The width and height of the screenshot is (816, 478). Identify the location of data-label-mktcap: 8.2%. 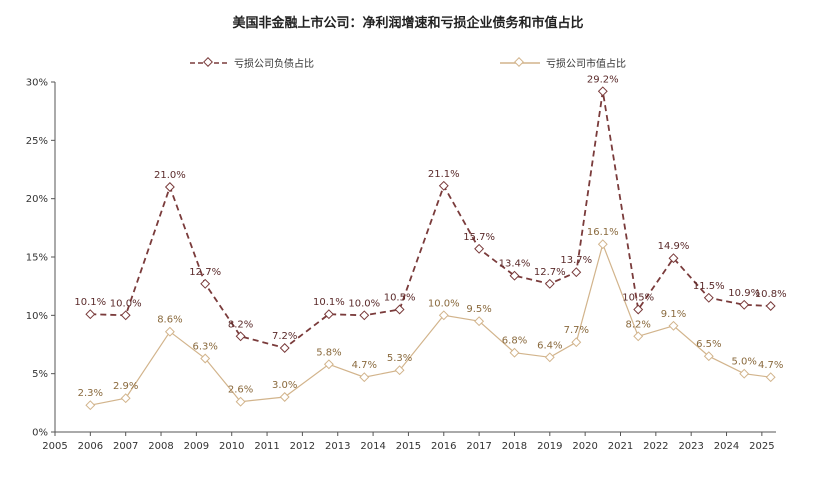
(637, 324).